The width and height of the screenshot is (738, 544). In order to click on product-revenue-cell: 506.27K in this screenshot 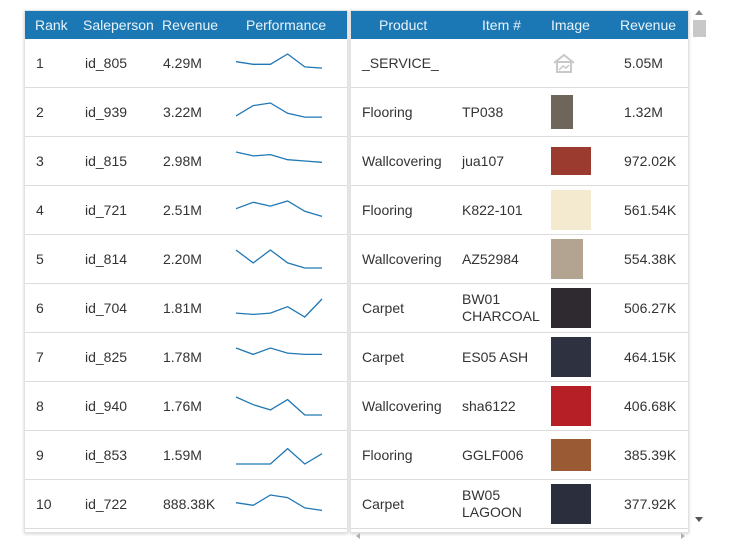, I will do `click(650, 308)`.